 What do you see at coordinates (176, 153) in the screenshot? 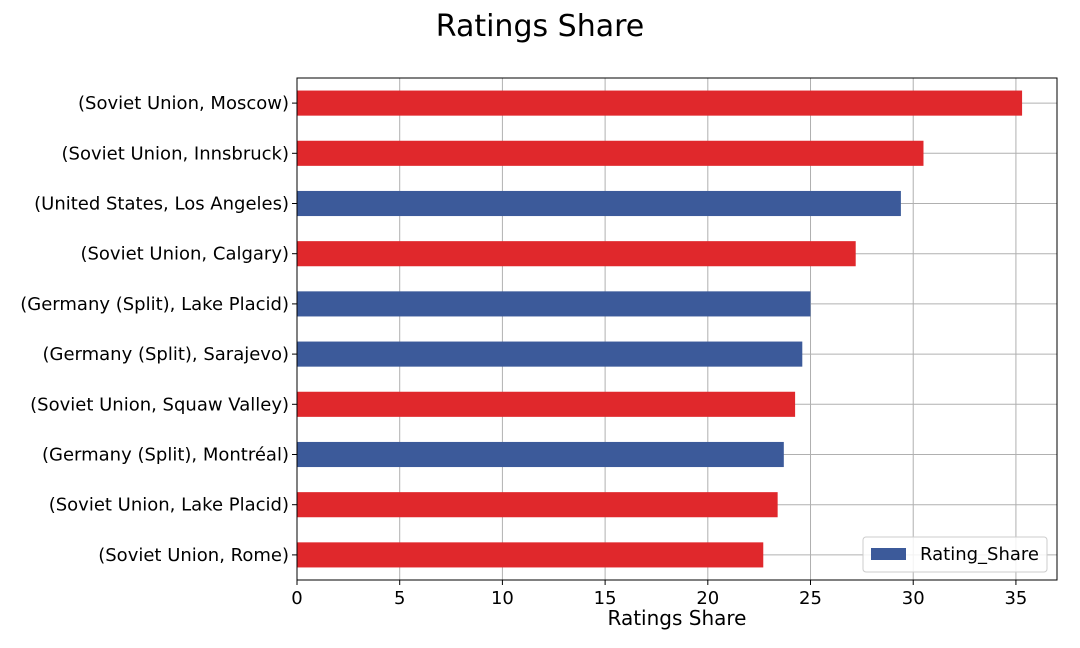
I see `y-tick-label: (Soviet Union, Innsbruck)` at bounding box center [176, 153].